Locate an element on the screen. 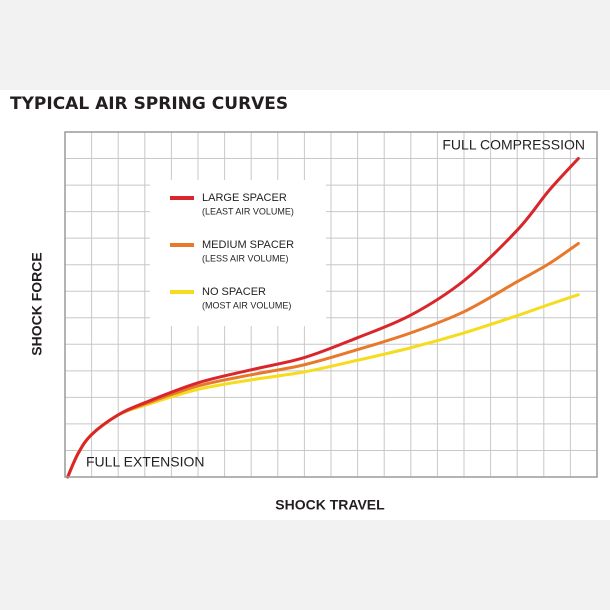  legend-detail: (LESS AIR VOLUME) is located at coordinates (245, 258).